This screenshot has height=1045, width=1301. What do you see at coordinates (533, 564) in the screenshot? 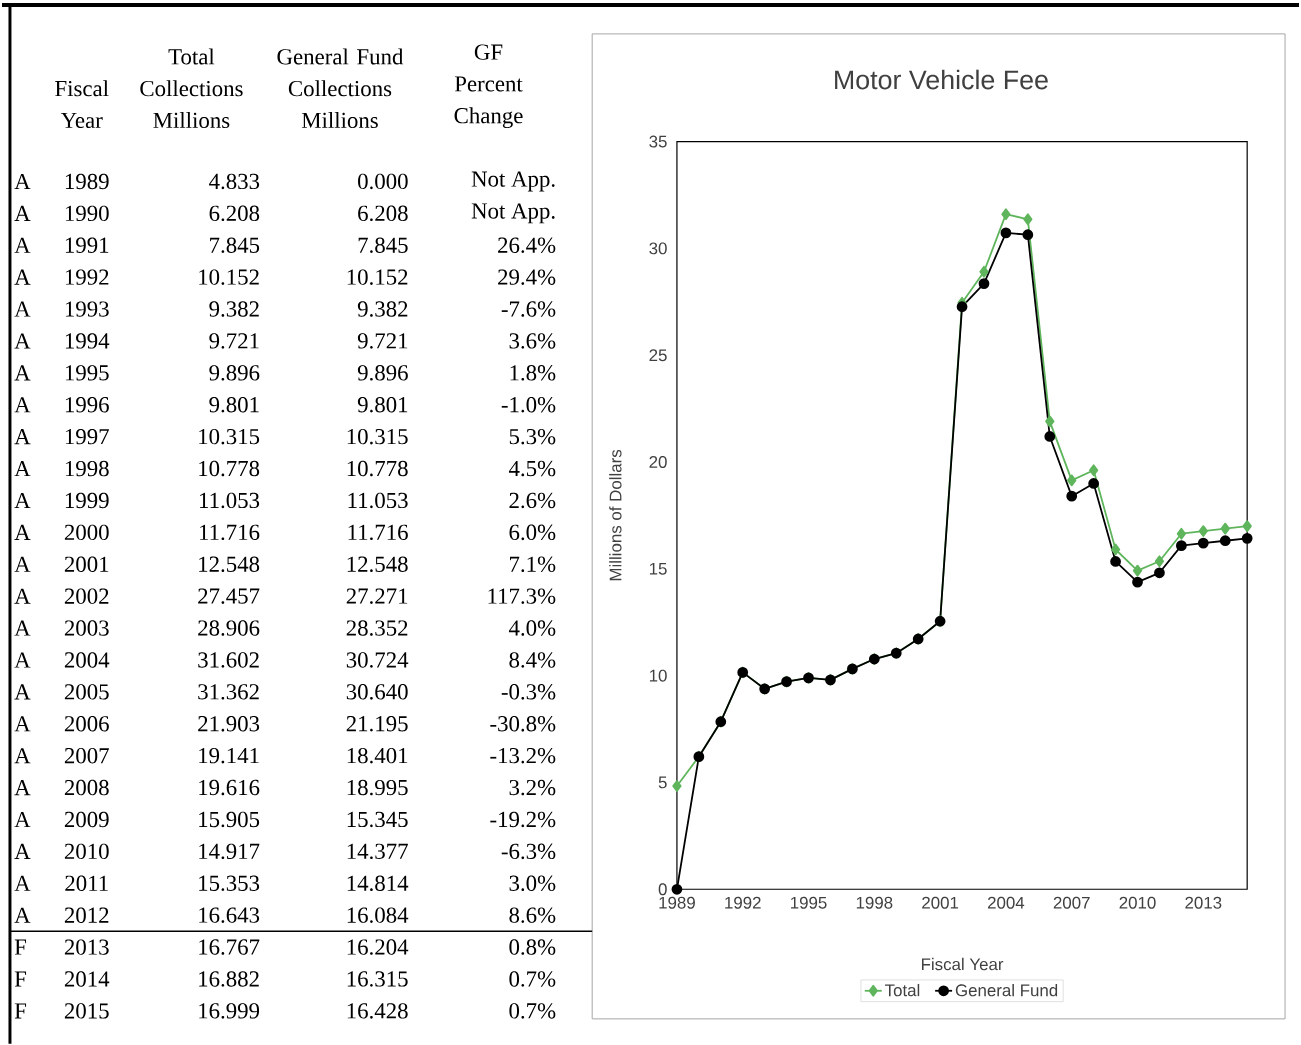
I see `text: 7.1%` at bounding box center [533, 564].